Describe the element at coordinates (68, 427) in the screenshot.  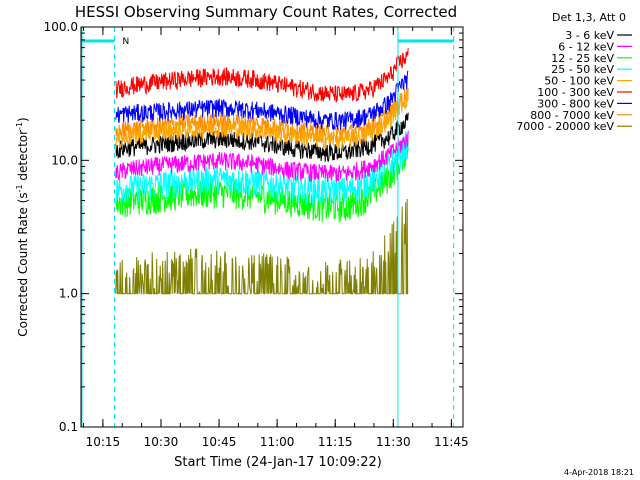
I see `y-tick-label: 0.1` at that location.